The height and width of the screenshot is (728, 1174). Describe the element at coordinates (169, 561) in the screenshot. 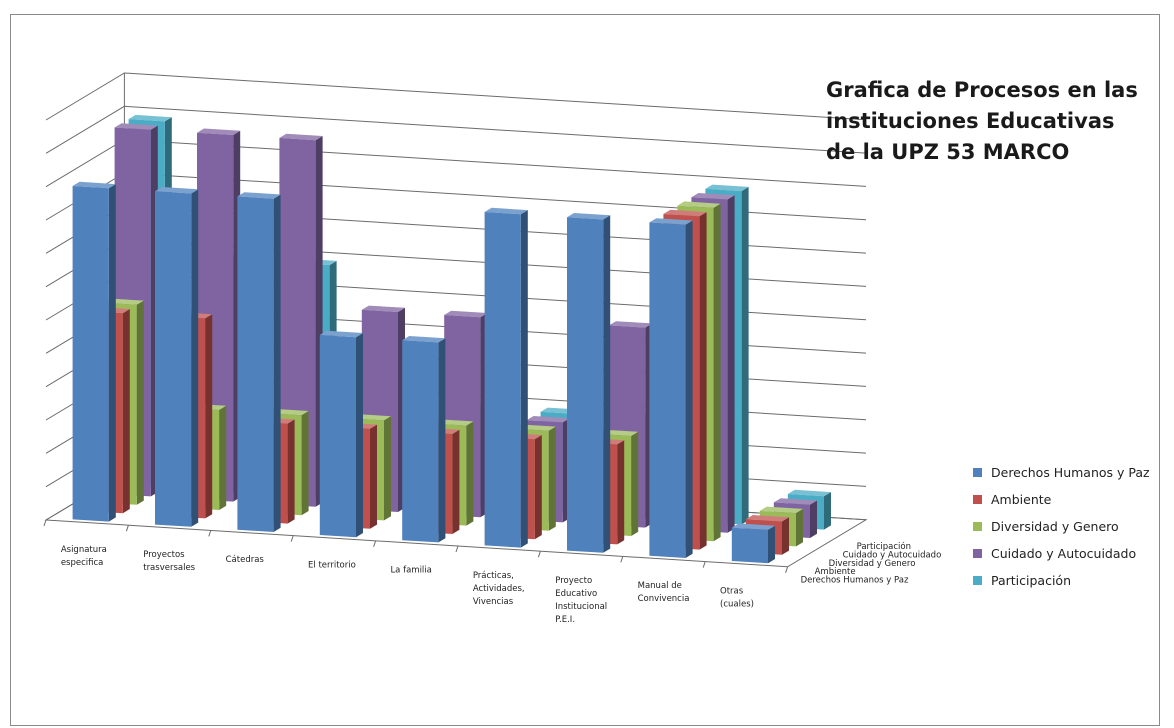

I see `category-label: Proyectos trasversales` at that location.